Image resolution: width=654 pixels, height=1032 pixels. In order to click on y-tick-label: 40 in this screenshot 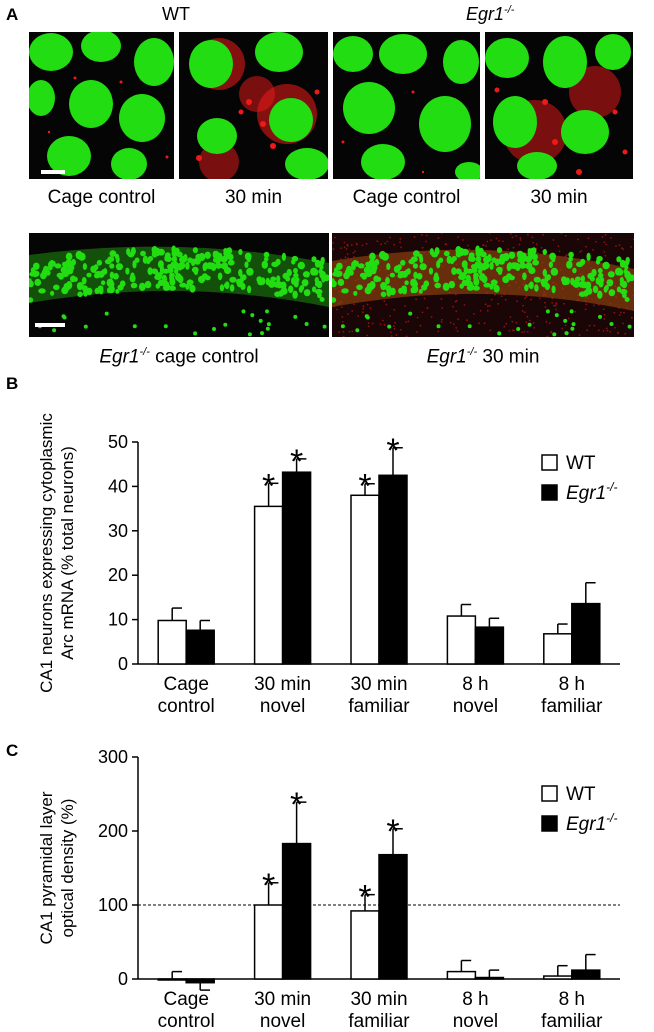, I will do `click(118, 486)`.